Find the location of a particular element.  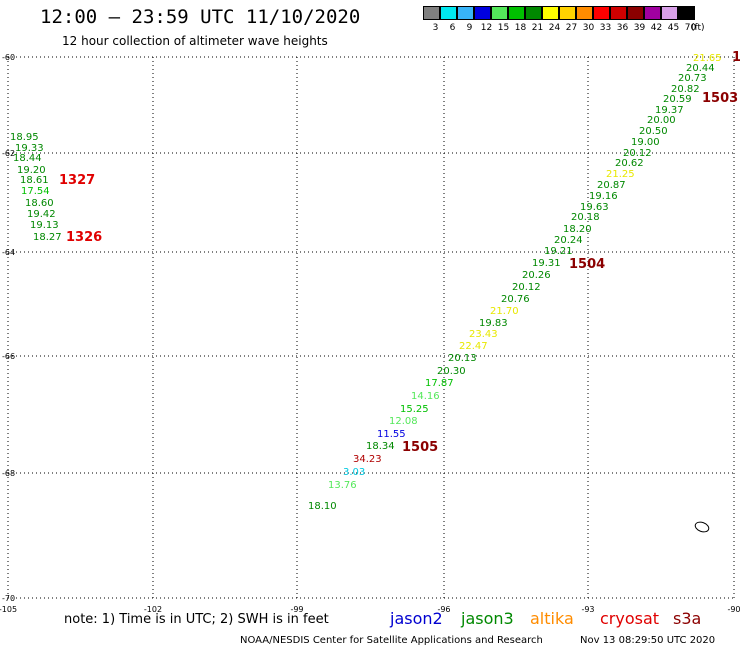

wave-height-label: 20.73 is located at coordinates (692, 78).